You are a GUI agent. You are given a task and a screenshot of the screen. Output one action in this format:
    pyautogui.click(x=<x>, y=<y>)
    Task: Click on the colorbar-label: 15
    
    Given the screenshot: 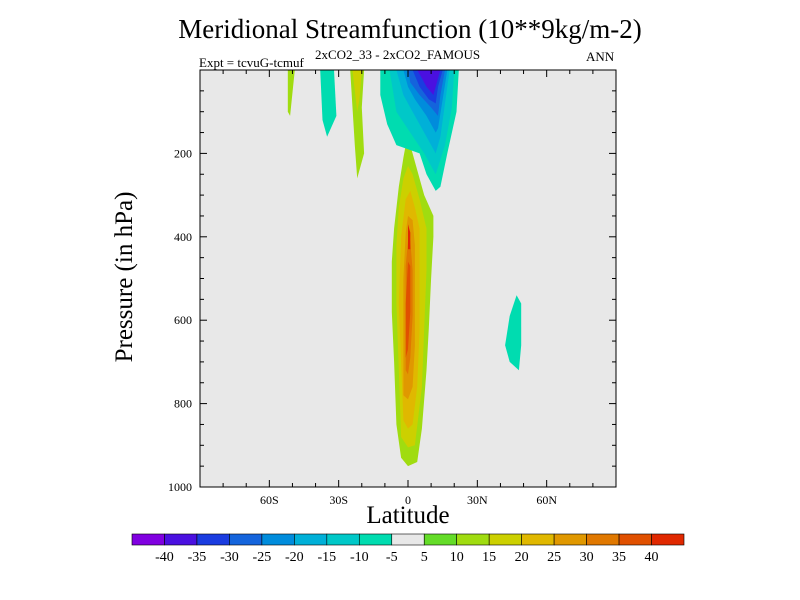 What is the action you would take?
    pyautogui.click(x=489, y=557)
    